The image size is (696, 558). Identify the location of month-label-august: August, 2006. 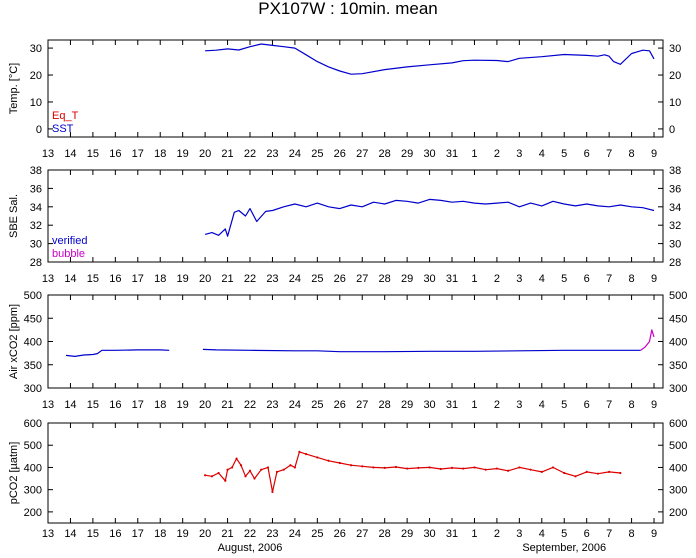
(250, 548).